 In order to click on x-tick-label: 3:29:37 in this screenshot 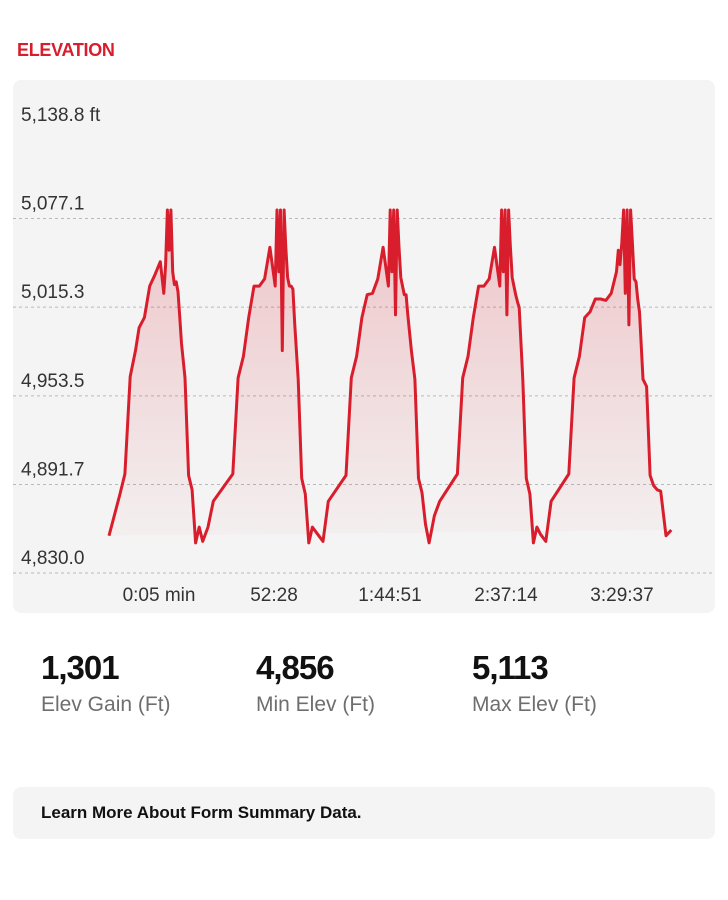, I will do `click(621, 595)`.